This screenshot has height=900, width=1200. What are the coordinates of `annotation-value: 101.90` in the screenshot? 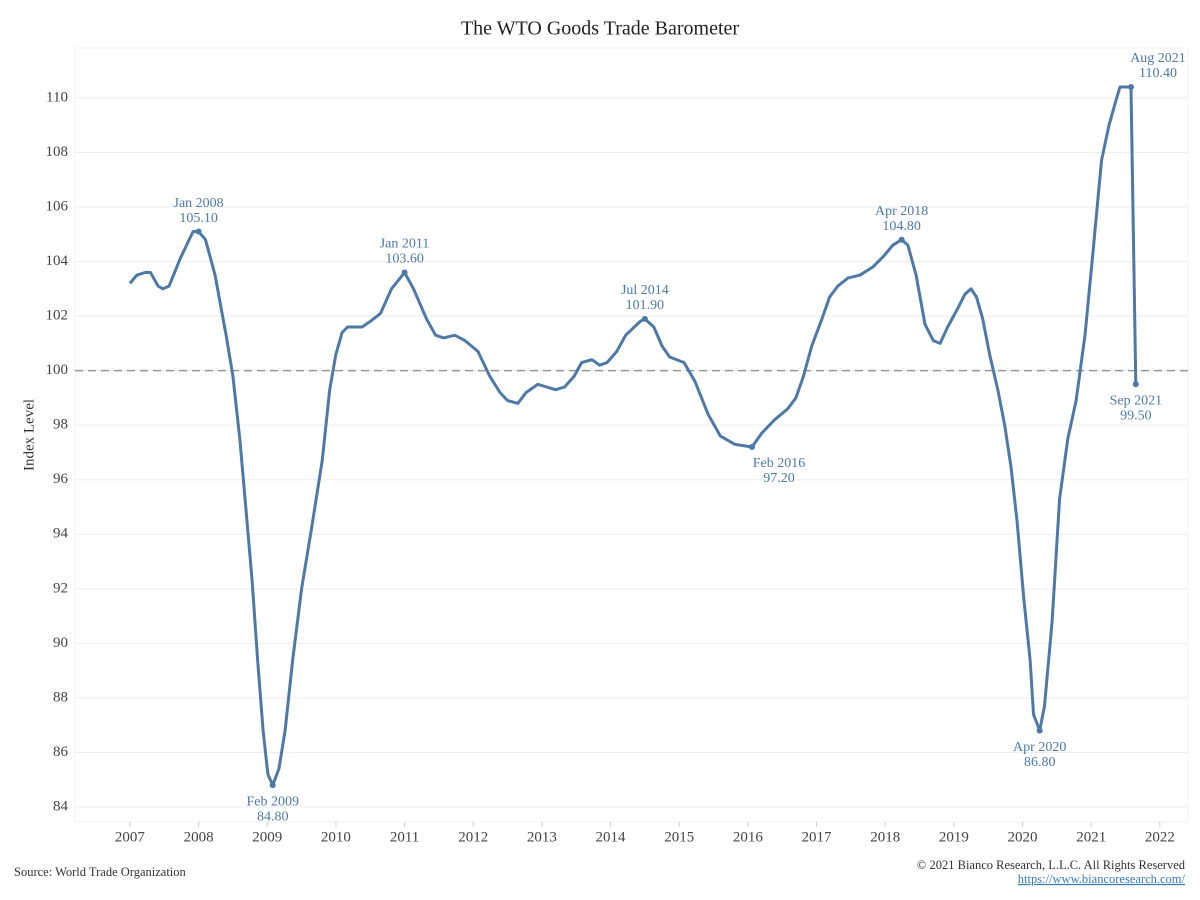 It's located at (645, 305).